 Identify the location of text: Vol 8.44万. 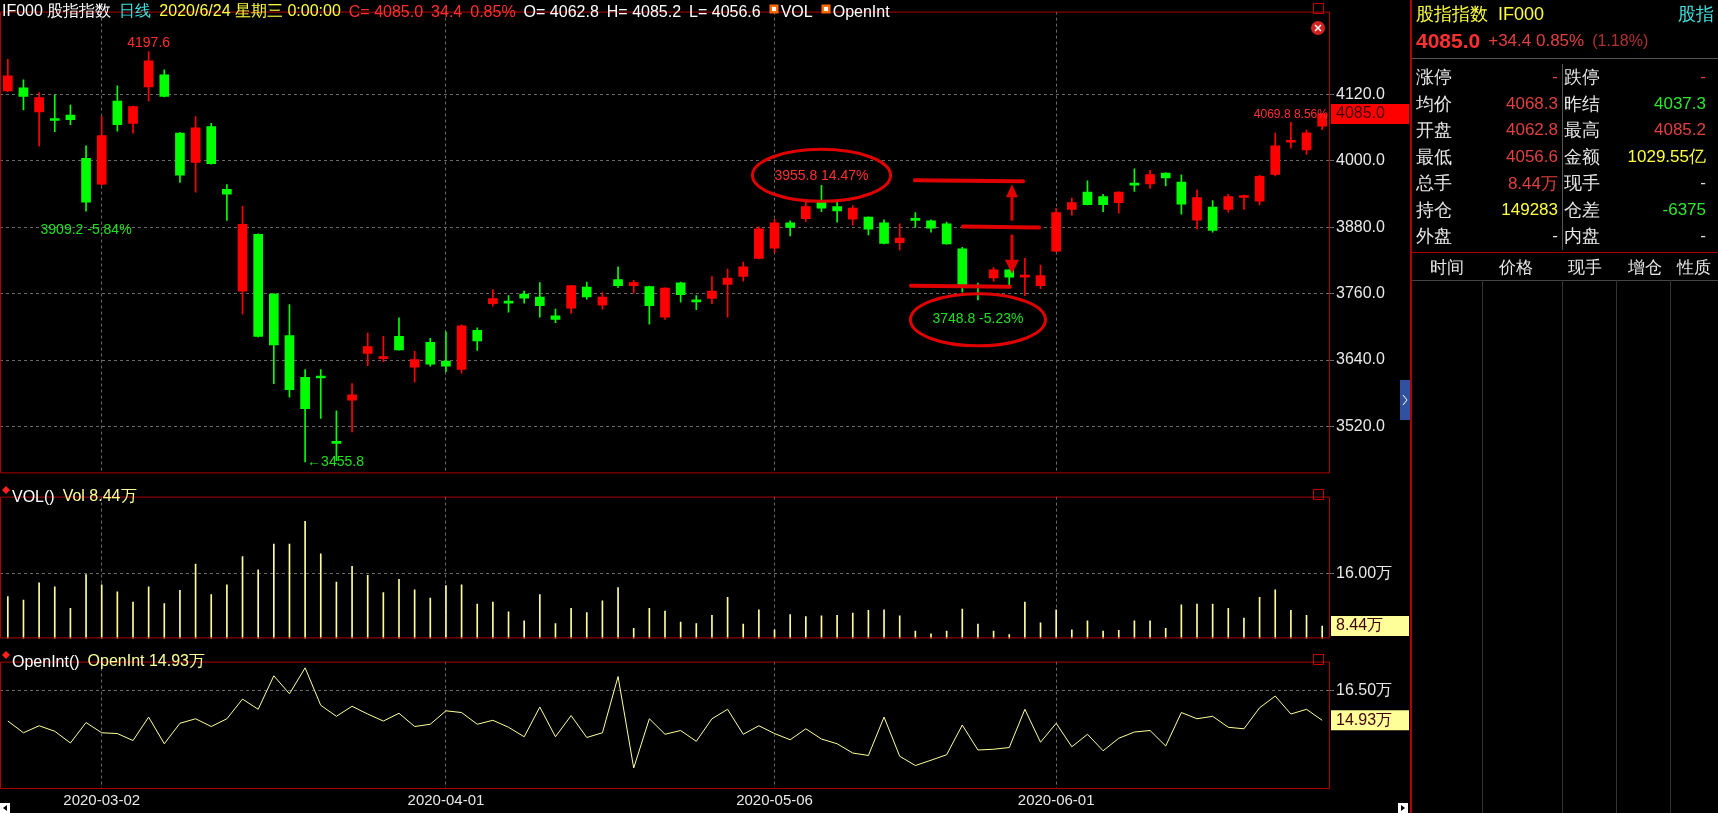
(99, 496).